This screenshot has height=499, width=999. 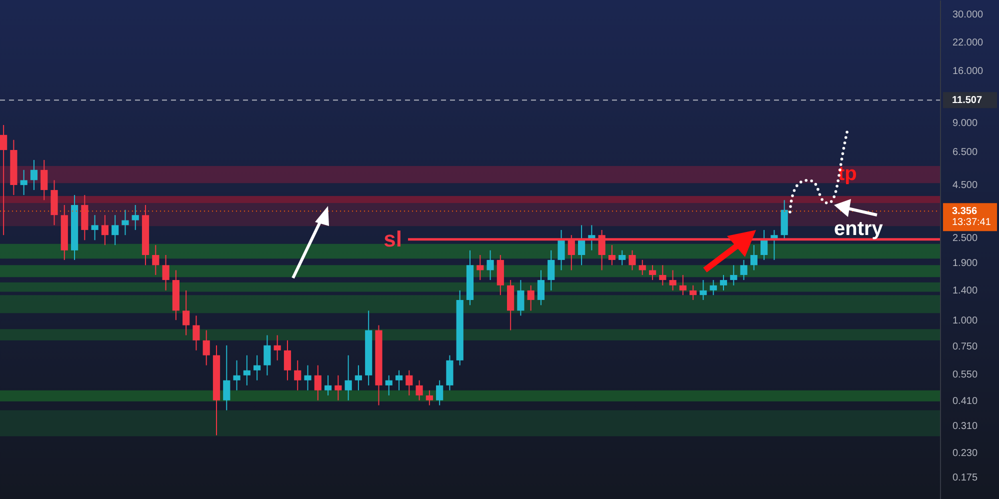 What do you see at coordinates (965, 186) in the screenshot?
I see `y-tick-label: 4.500` at bounding box center [965, 186].